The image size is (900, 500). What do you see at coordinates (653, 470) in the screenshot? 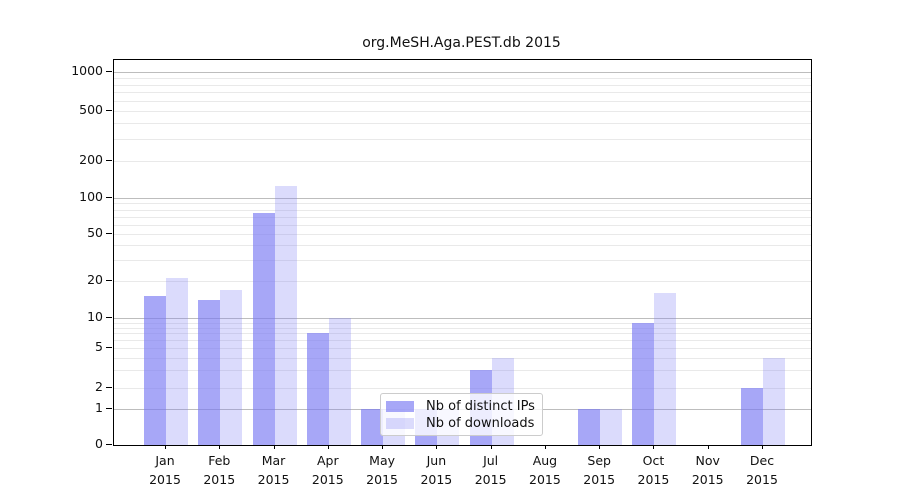
I see `x-tick-label: Oct 2015` at bounding box center [653, 470].